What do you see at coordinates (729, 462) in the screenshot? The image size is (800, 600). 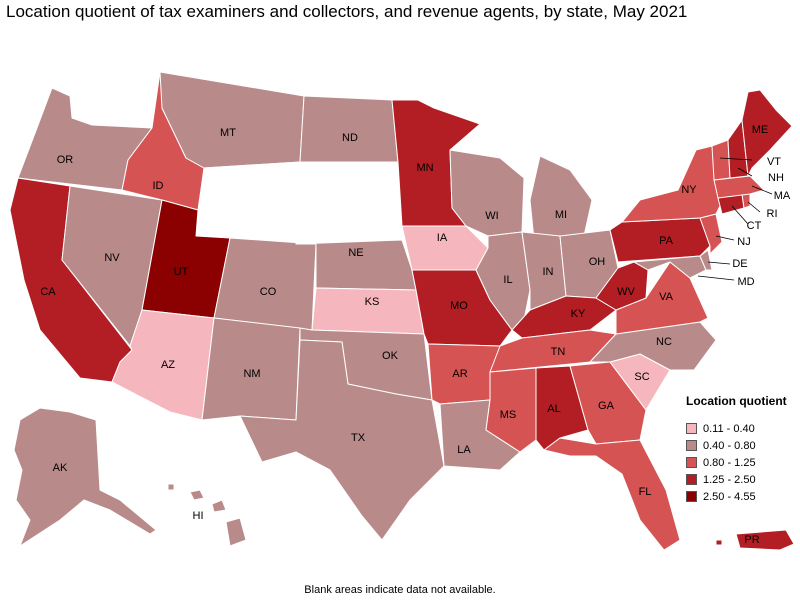 I see `legend-label: 0.80 - 1.25` at bounding box center [729, 462].